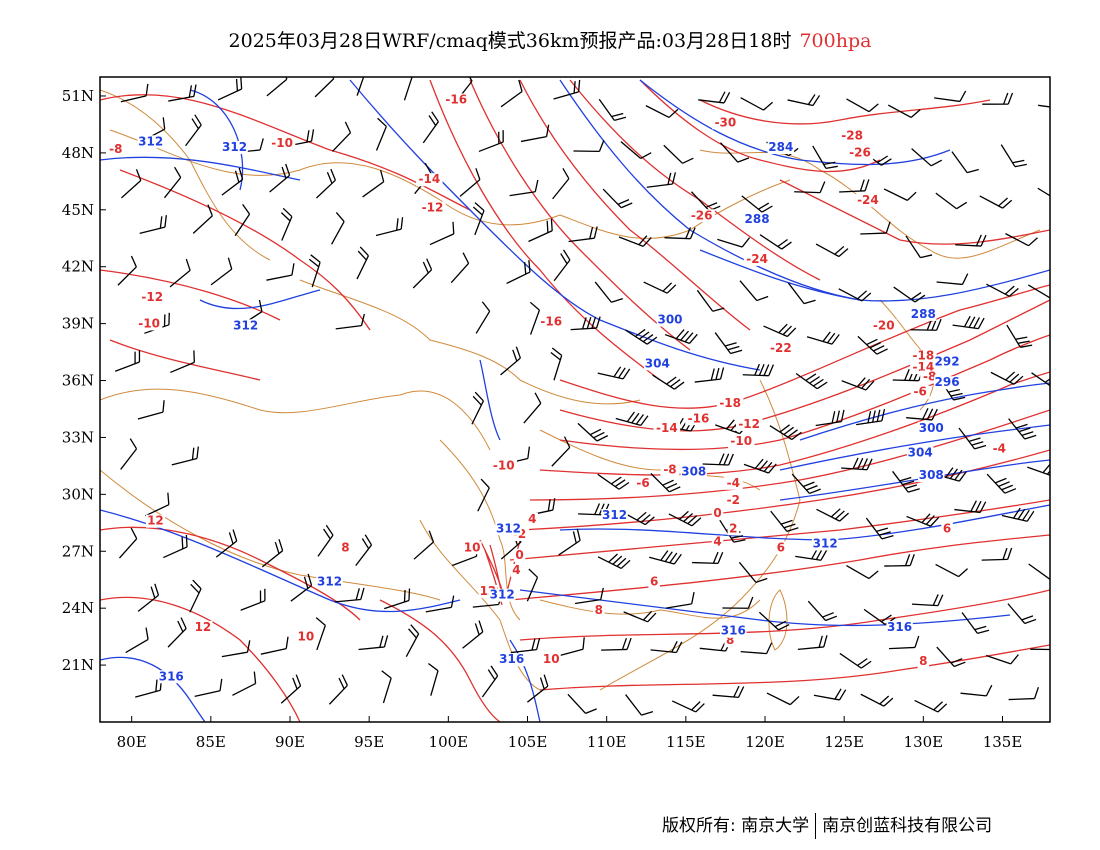 The image size is (1100, 850). I want to click on lat-tick-label: 42N, so click(78, 267).